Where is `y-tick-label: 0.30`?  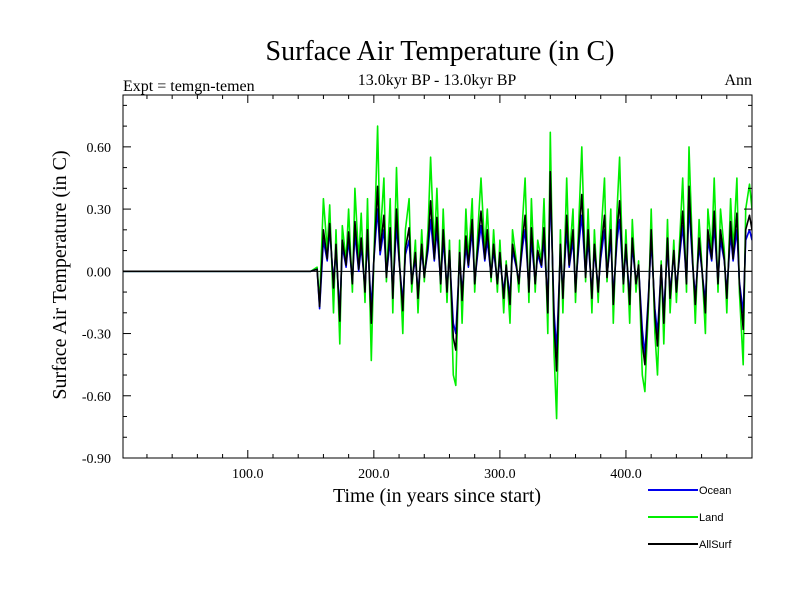
y-tick-label: 0.30 is located at coordinates (99, 210).